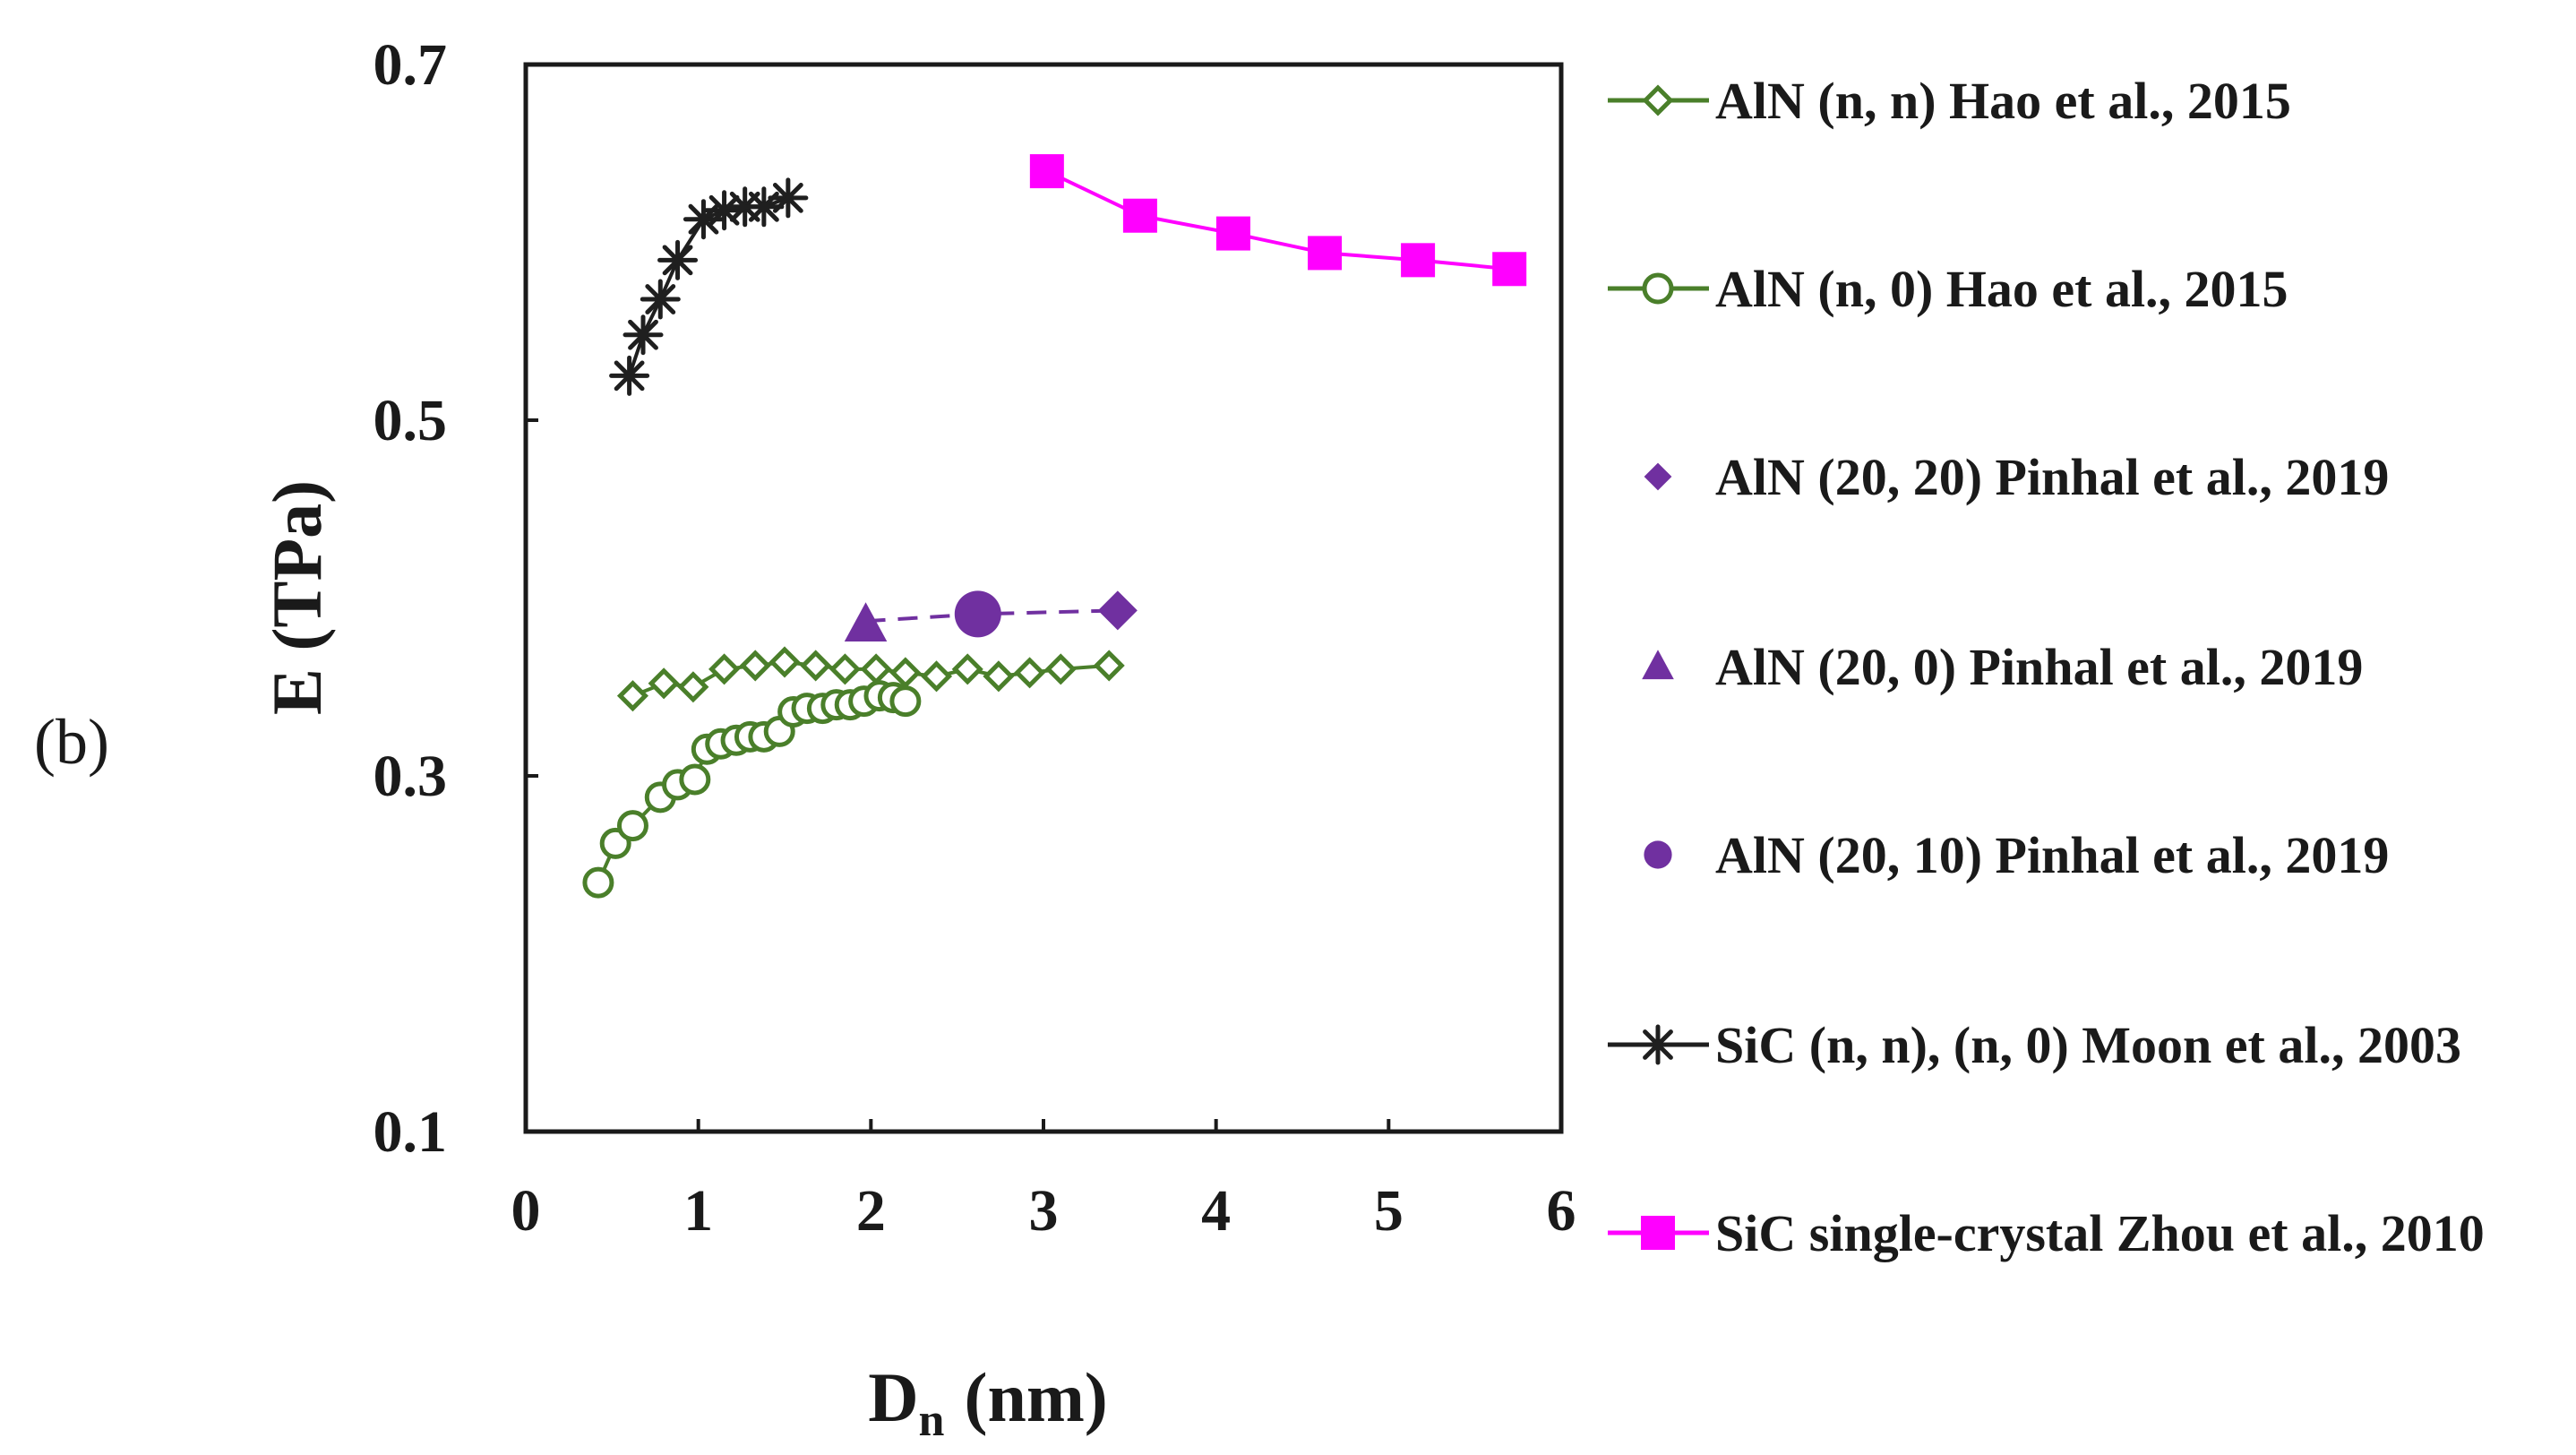 The image size is (2576, 1455). I want to click on legend-marker-5-stroke-d2, so click(1658, 1045).